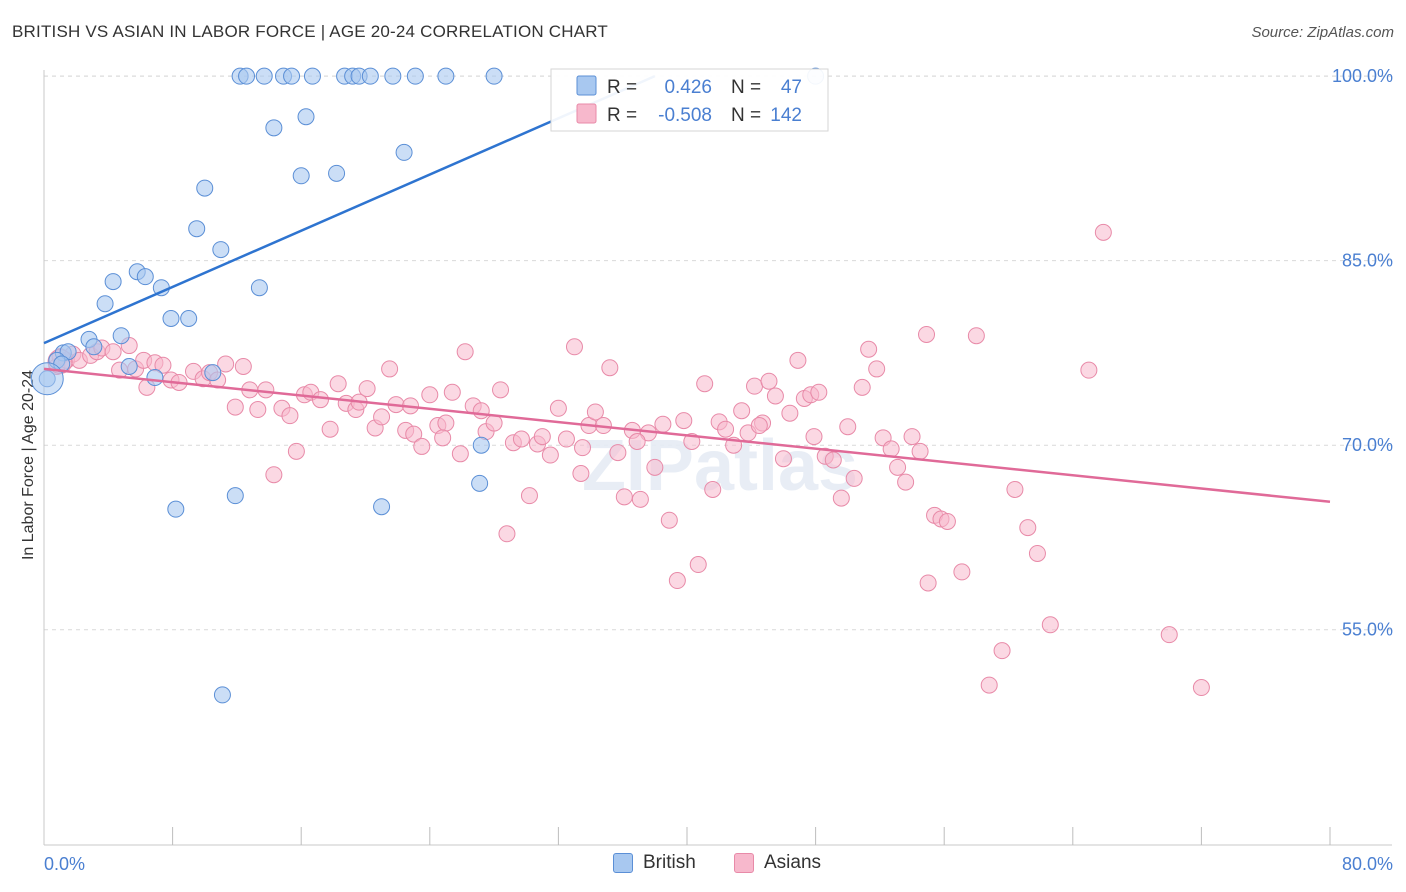  I want to click on y-tick-label: 70.0%, so click(1367, 445).